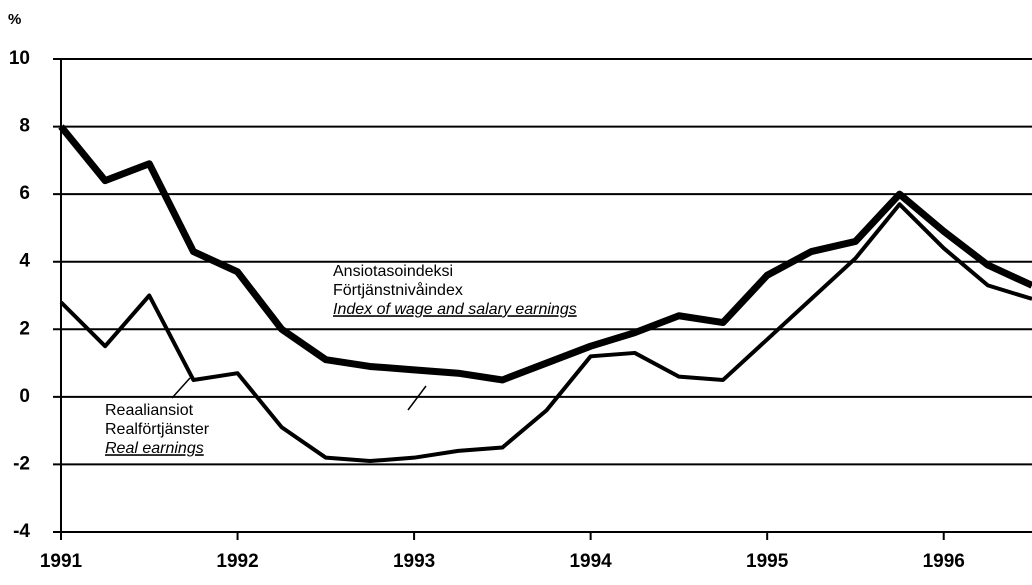  Describe the element at coordinates (944, 561) in the screenshot. I see `x-tick-label: 1996` at that location.